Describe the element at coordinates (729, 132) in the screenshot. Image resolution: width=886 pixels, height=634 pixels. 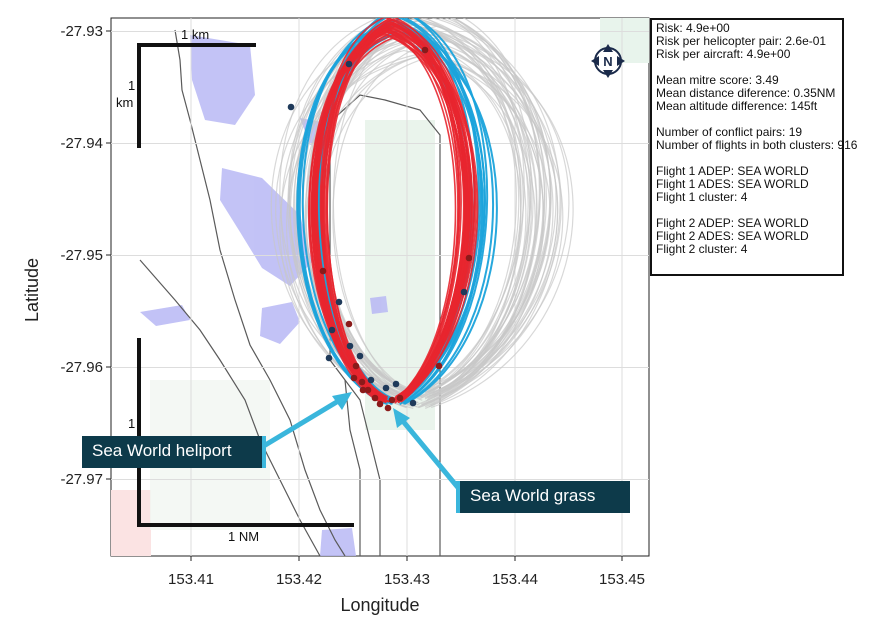
I see `info-conflicts: Number of conflict pairs: 19` at that location.